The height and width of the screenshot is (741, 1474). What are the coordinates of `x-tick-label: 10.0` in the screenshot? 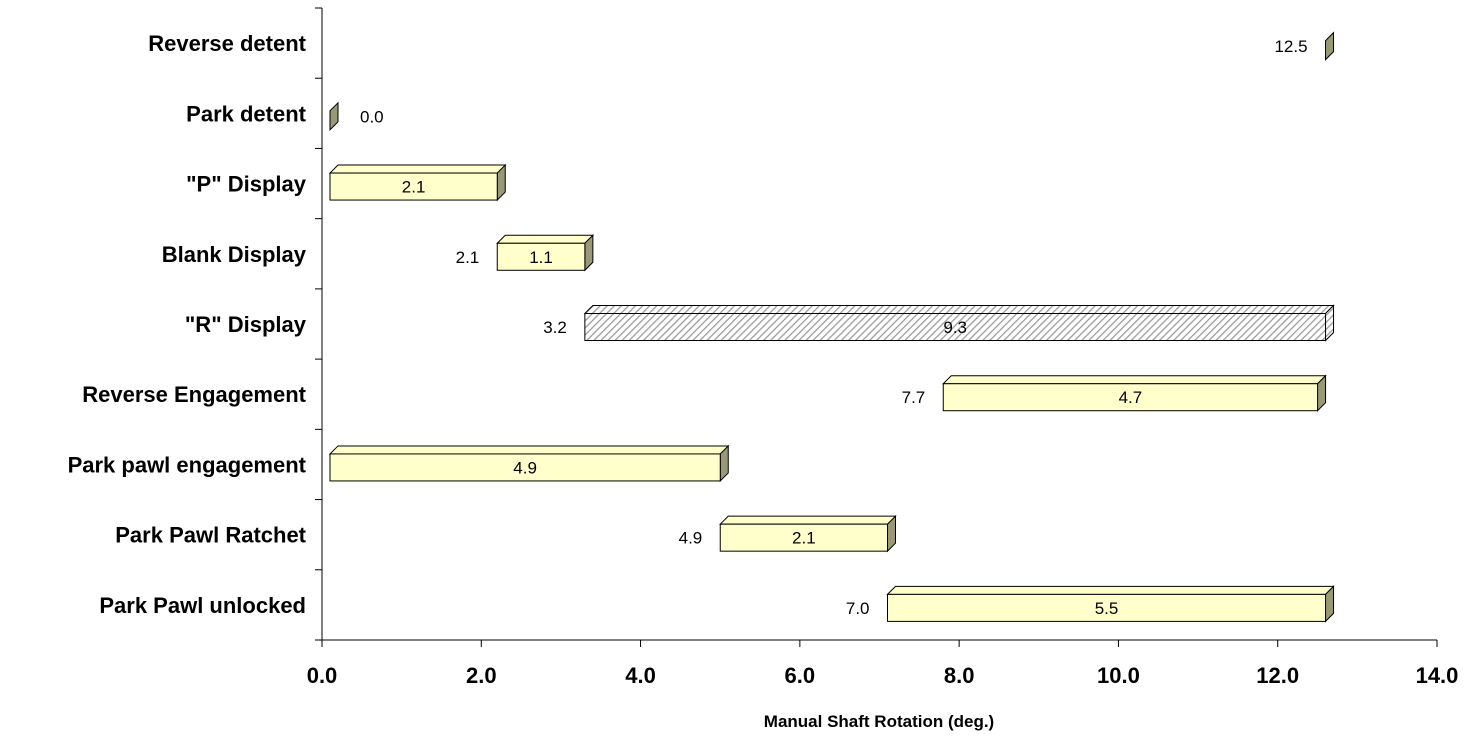 It's located at (1118, 675).